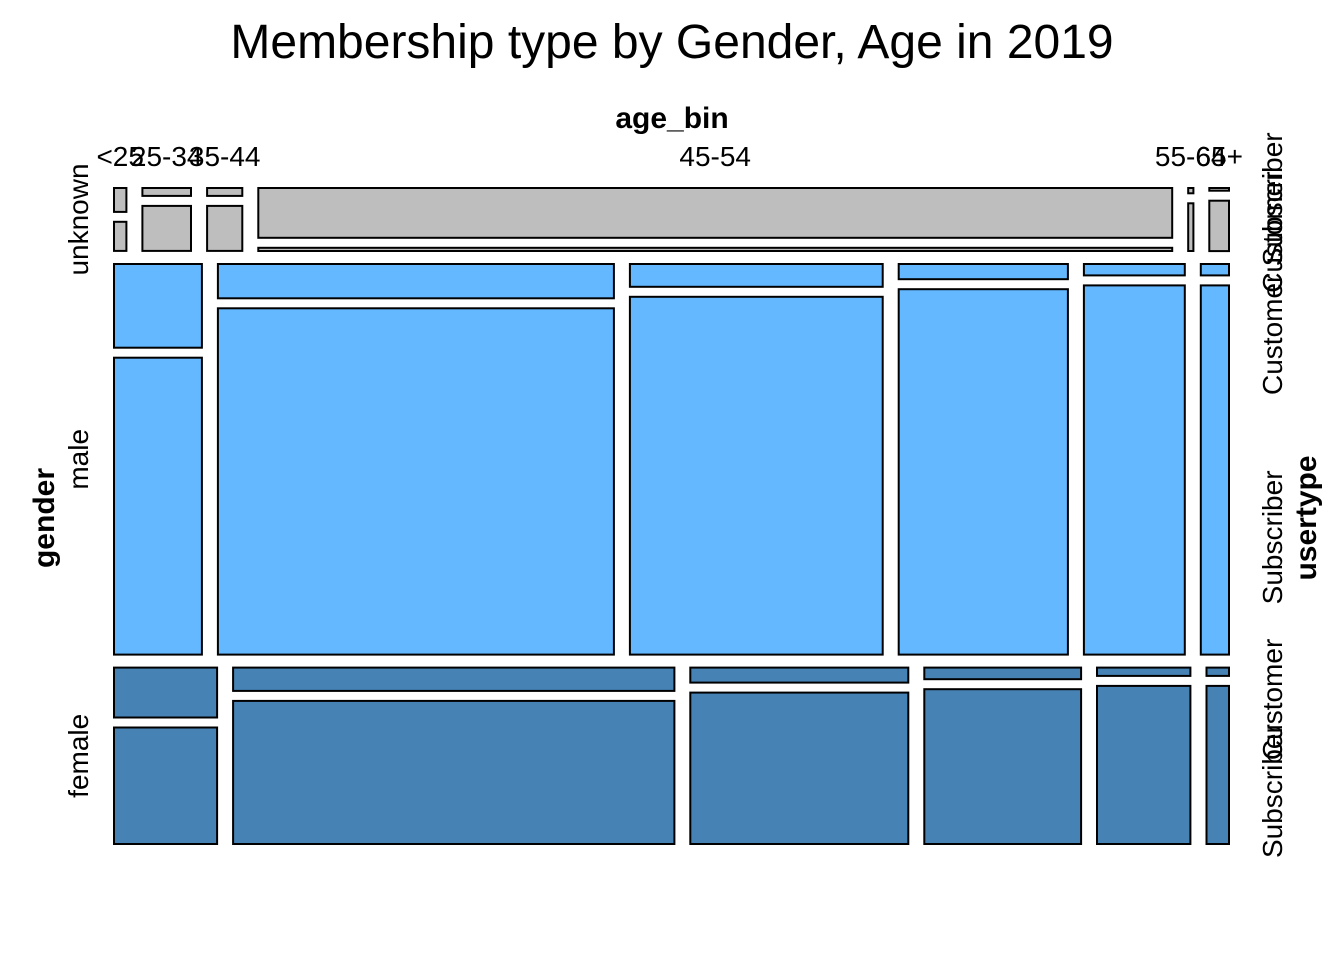 The height and width of the screenshot is (960, 1344). Describe the element at coordinates (1191, 156) in the screenshot. I see `age-bin-label: 55-64` at that location.